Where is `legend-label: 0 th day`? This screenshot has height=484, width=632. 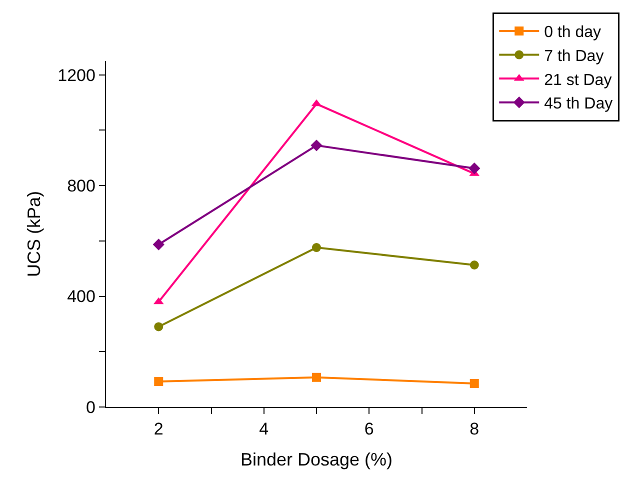 legend-label: 0 th day is located at coordinates (573, 33).